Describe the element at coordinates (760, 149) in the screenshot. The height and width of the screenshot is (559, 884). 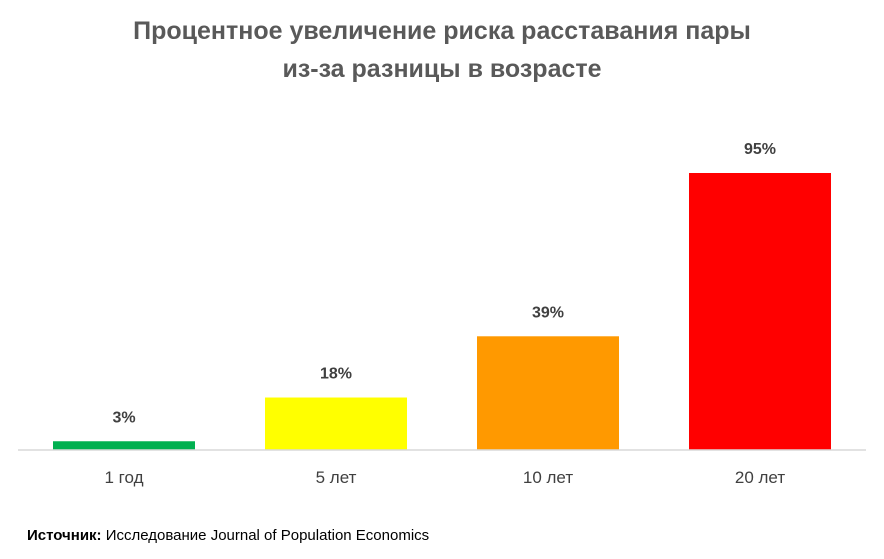
I see `data-label-4: 95%` at that location.